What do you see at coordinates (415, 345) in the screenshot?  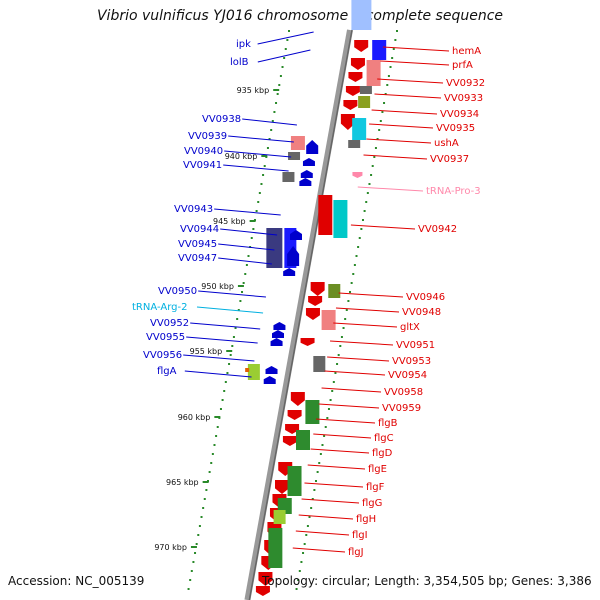 I see `right-gene-label: VV0951` at bounding box center [415, 345].